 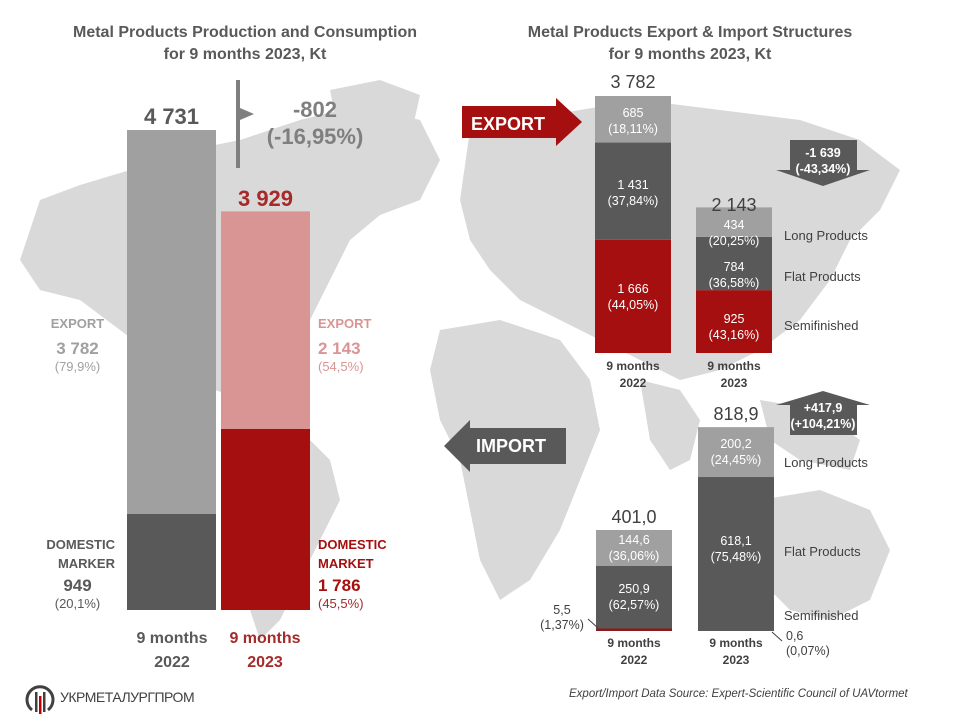 What do you see at coordinates (823, 424) in the screenshot?
I see `pct: (+104,21%)` at bounding box center [823, 424].